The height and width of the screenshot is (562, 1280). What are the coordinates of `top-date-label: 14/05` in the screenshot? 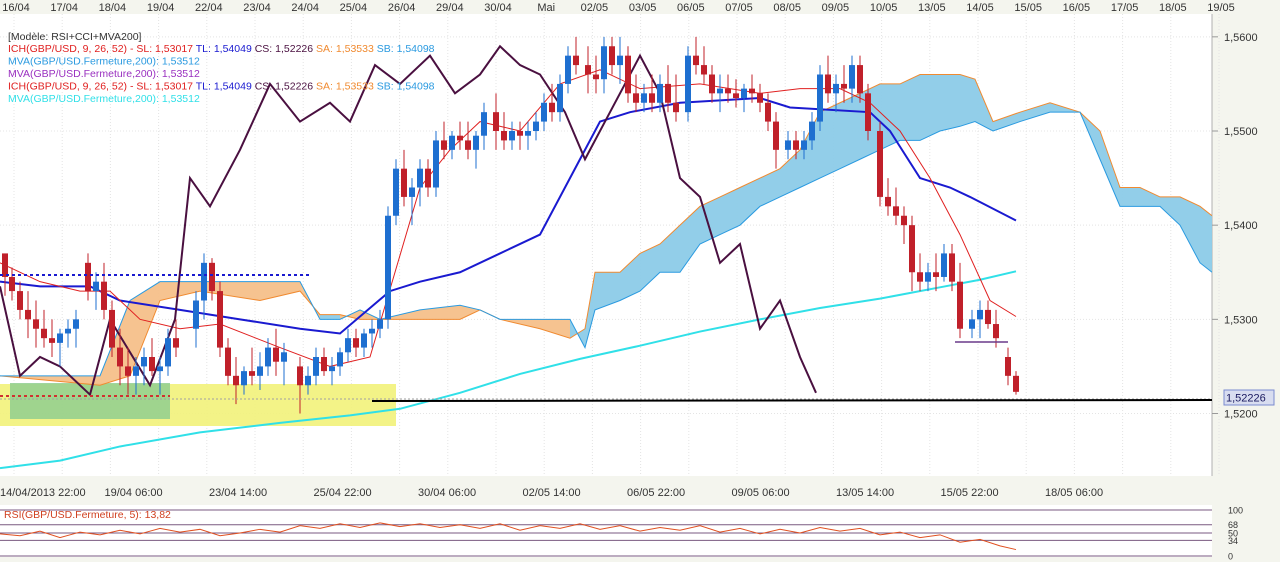 It's located at (980, 8).